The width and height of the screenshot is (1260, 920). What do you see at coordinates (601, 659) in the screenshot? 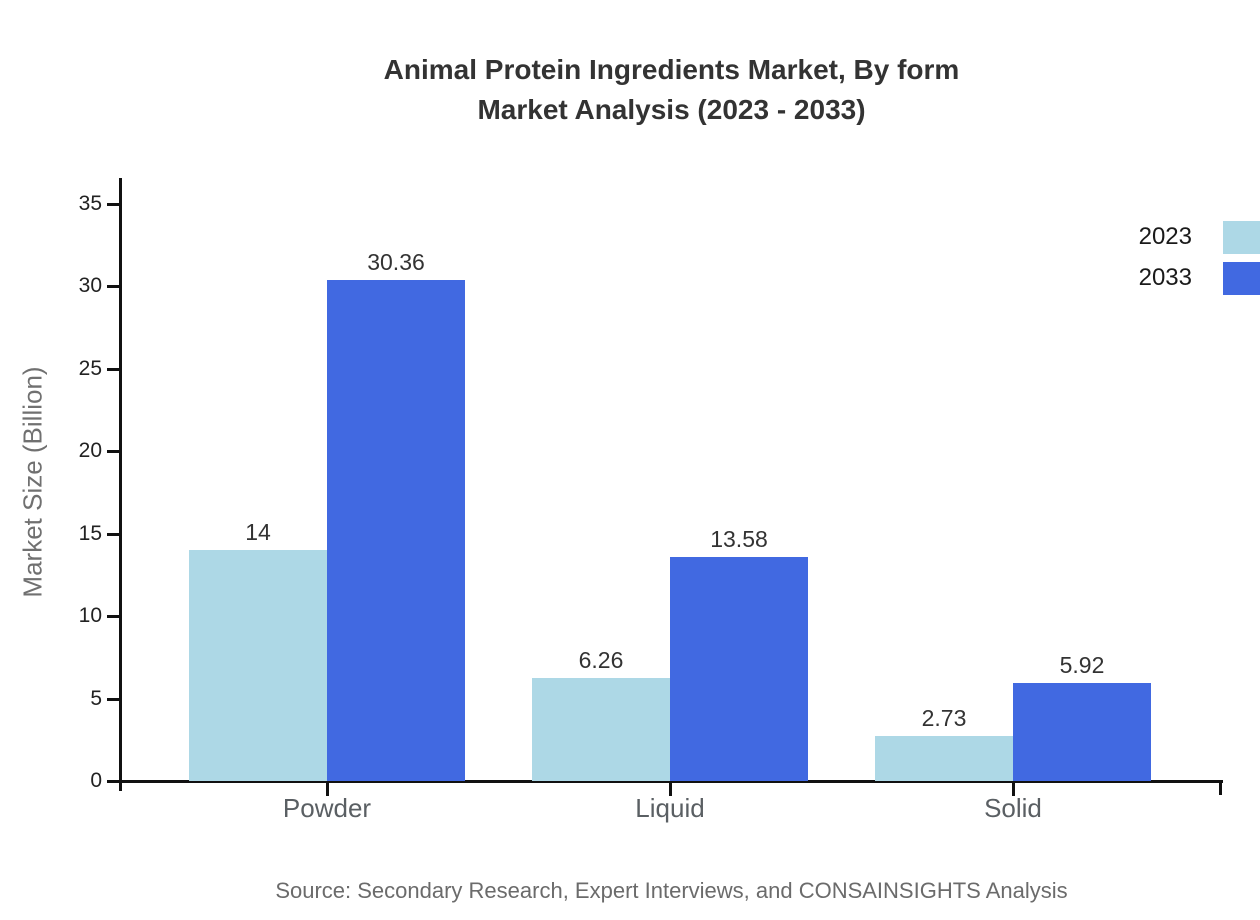
I see `value-label-2023-liquid: 6.26` at bounding box center [601, 659].